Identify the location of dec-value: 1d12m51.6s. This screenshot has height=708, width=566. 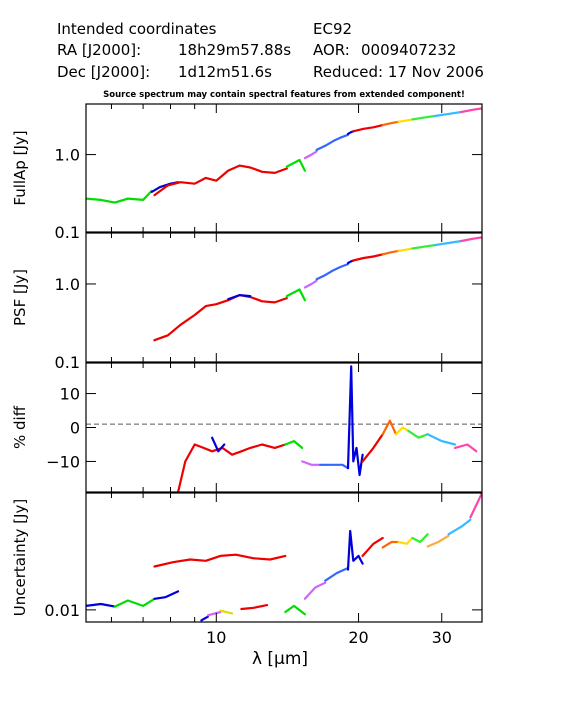
(225, 72).